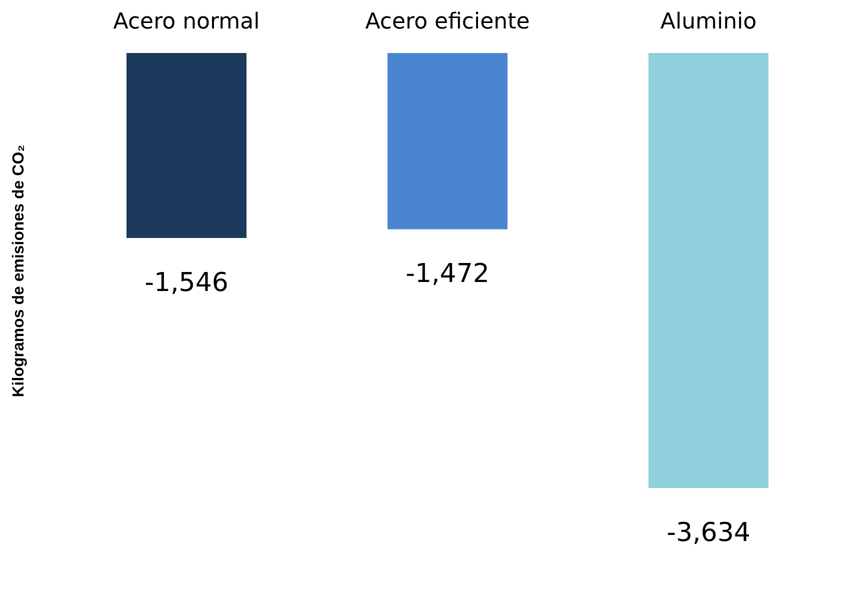 This screenshot has height=606, width=849. Describe the element at coordinates (19, 271) in the screenshot. I see `y-axis-title: Kilogramos de emisiones de CO₂` at that location.